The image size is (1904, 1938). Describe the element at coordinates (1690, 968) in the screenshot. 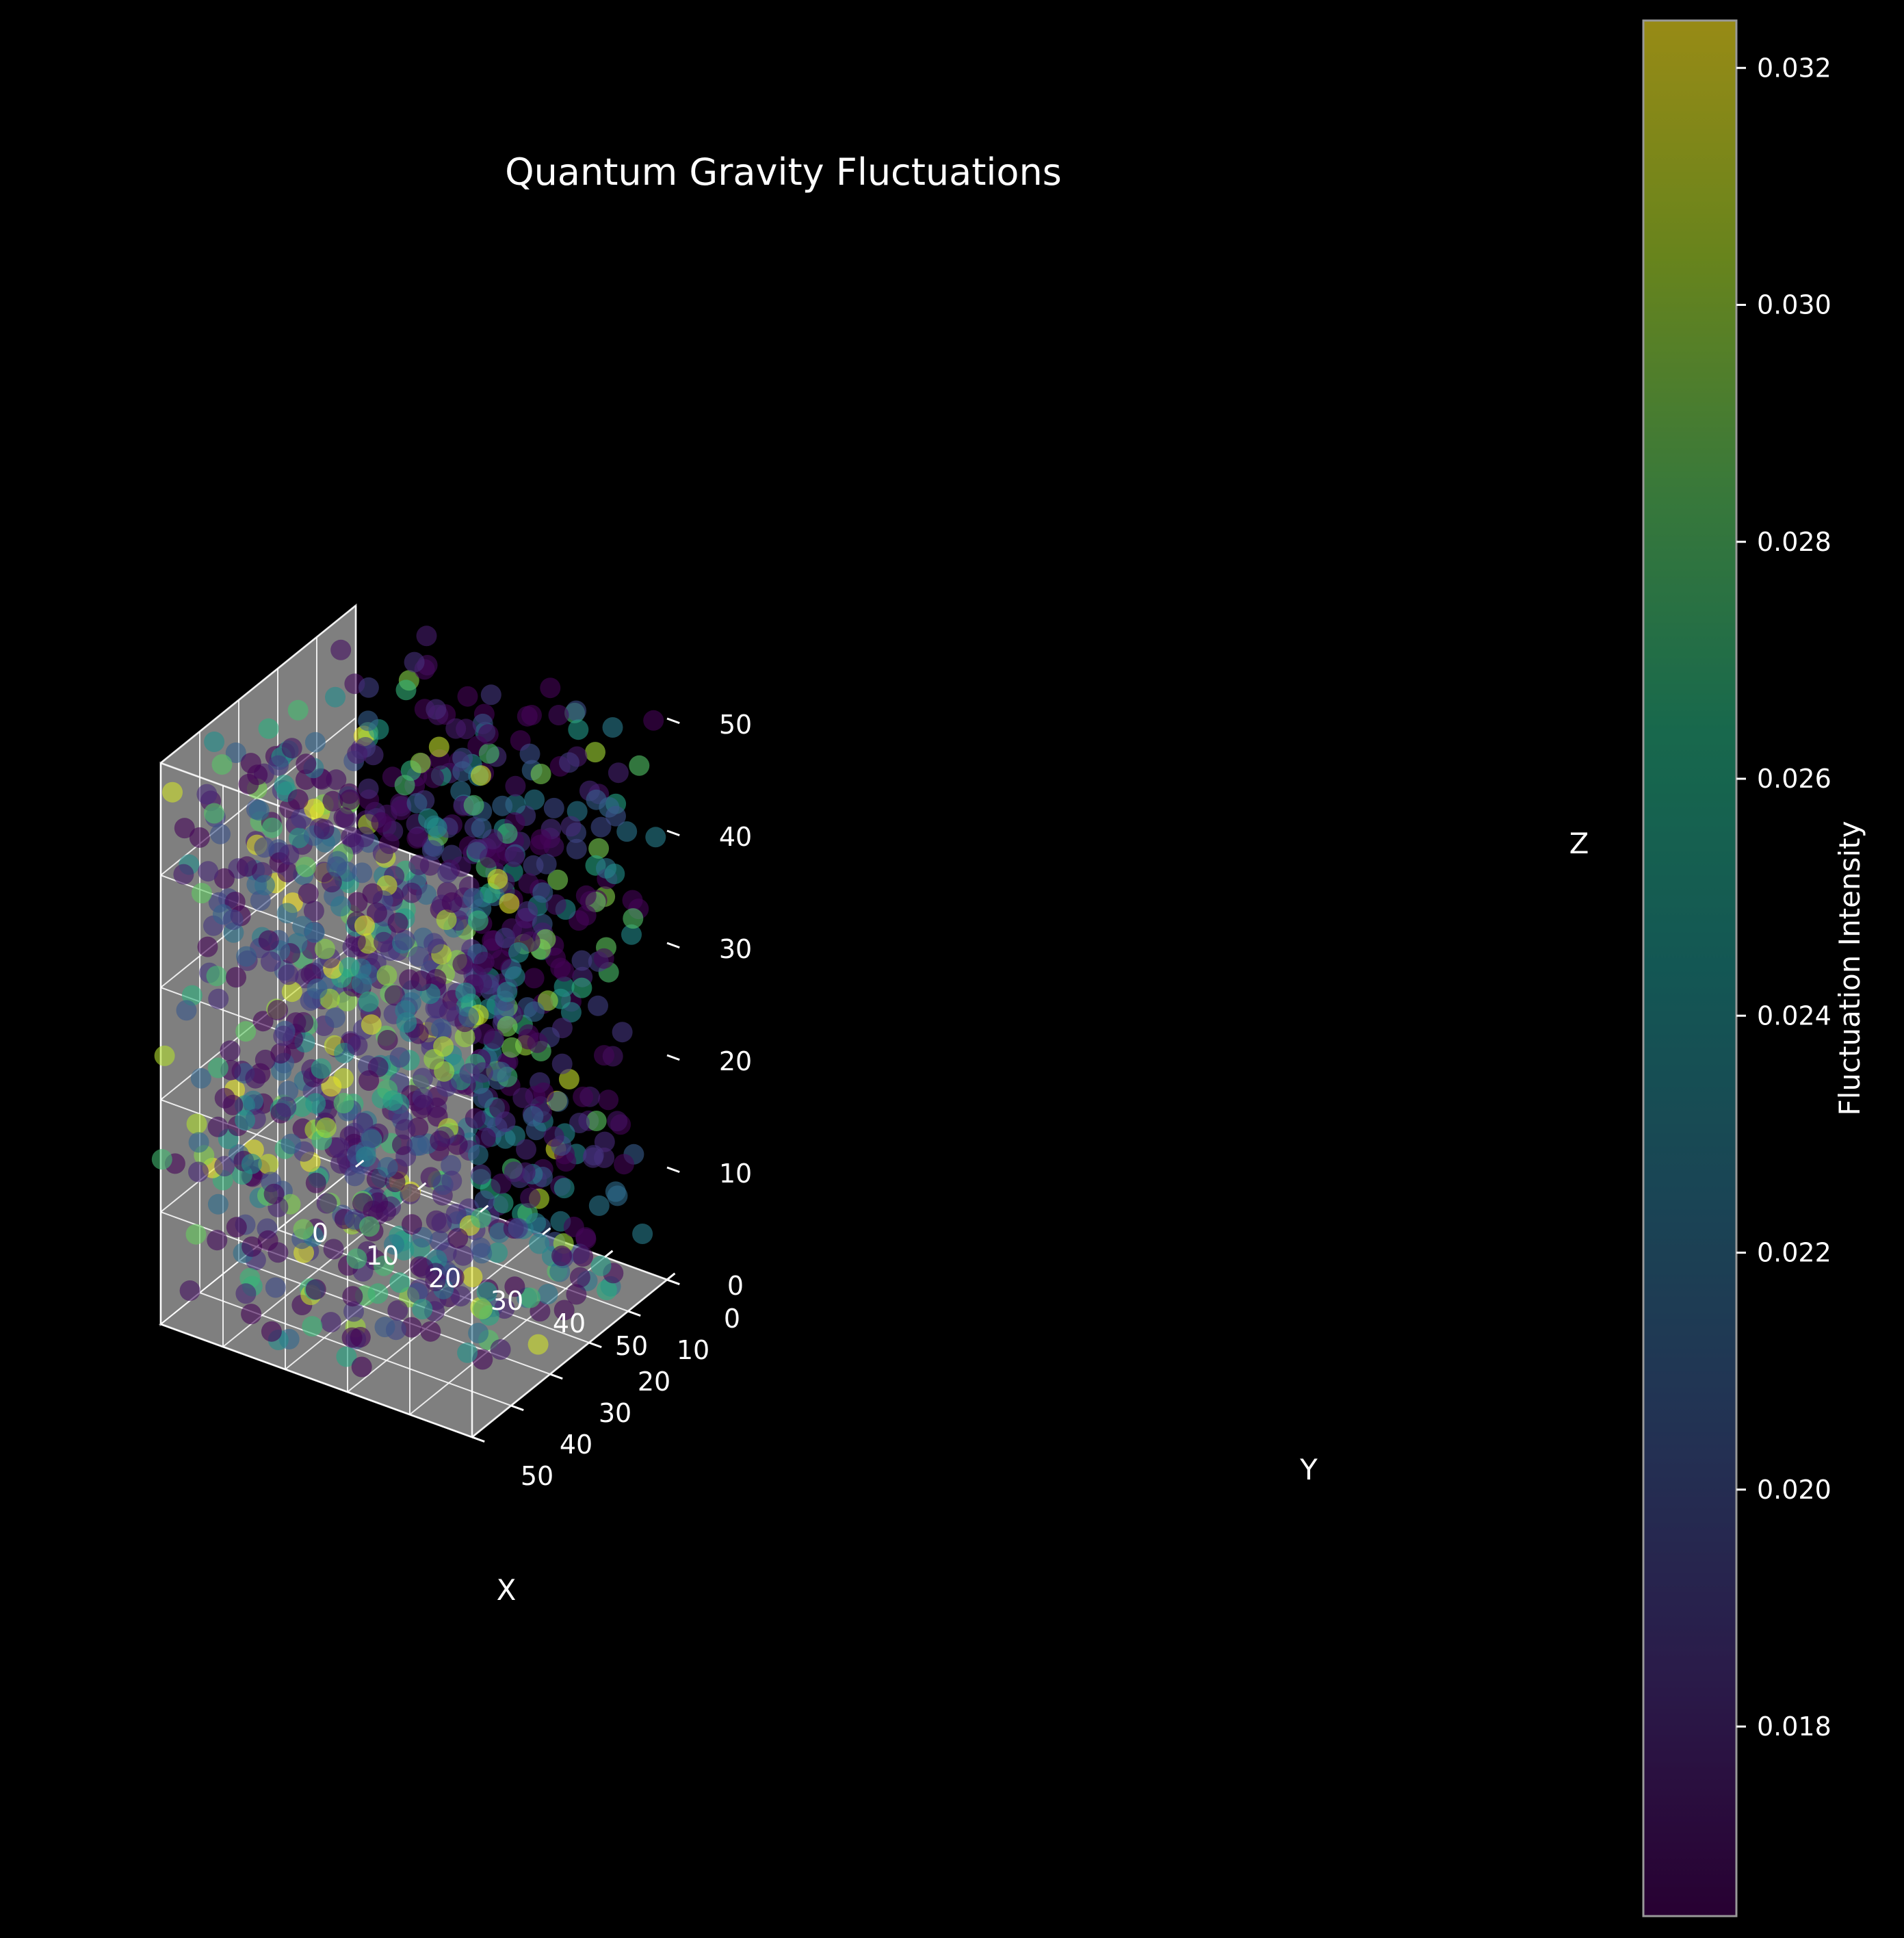

I see `colorbar` at that location.